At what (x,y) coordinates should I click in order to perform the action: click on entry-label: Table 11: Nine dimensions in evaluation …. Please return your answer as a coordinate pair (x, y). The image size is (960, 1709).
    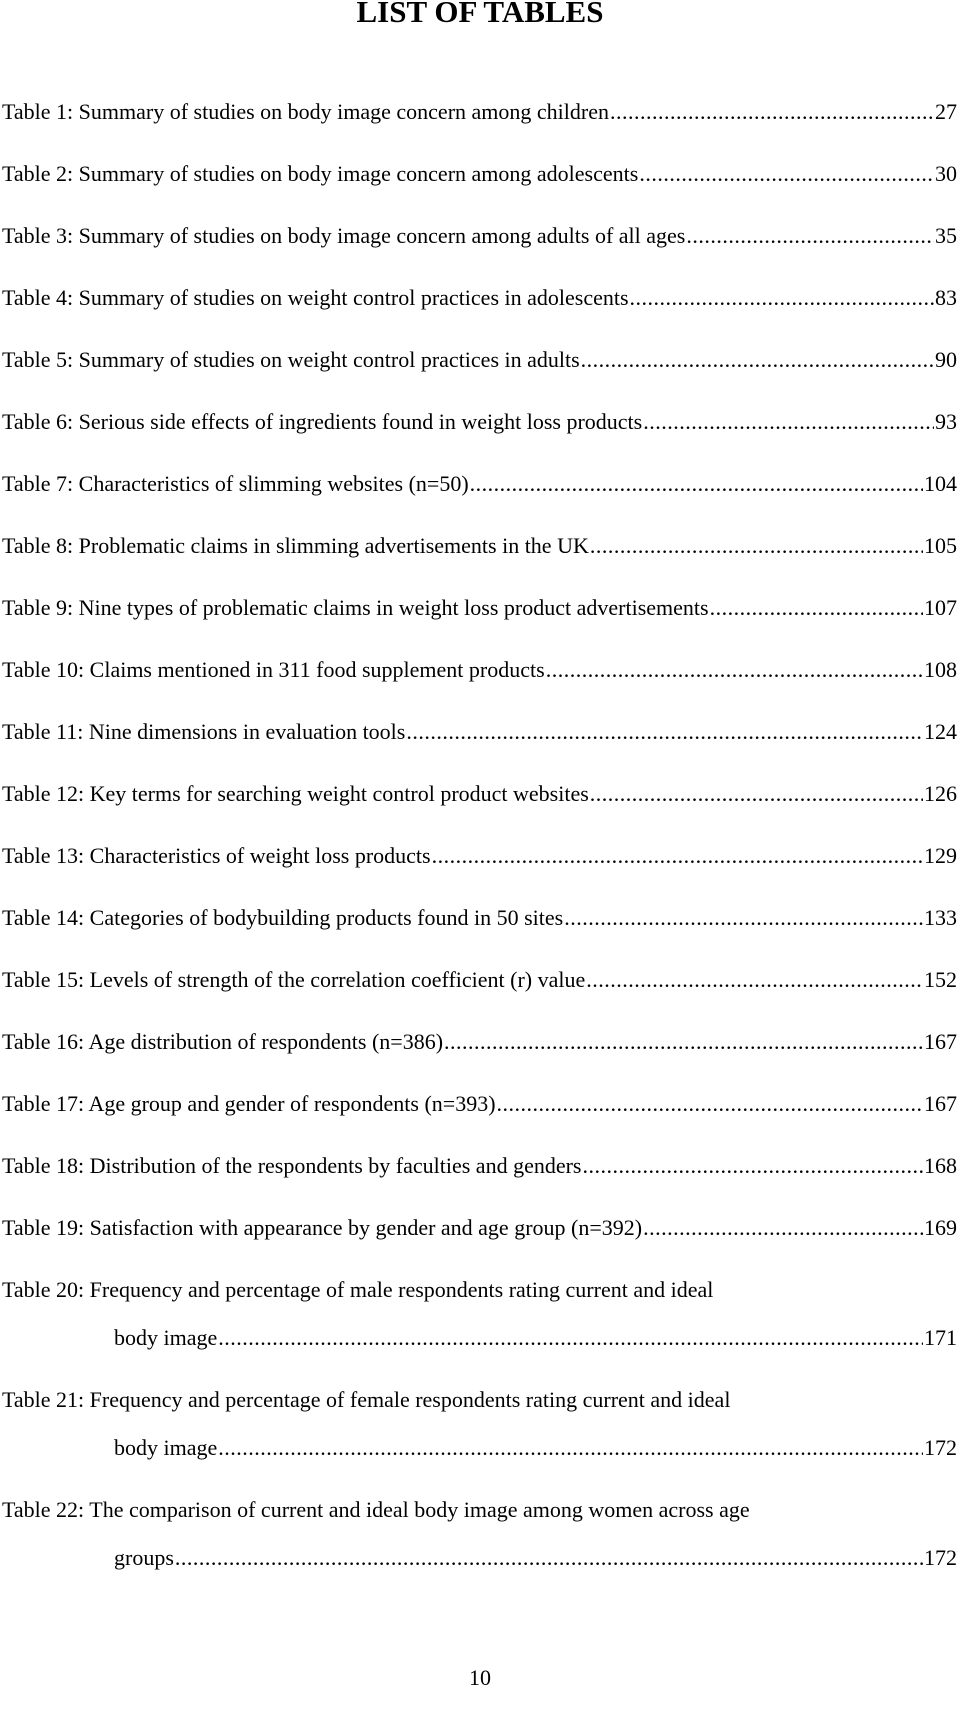
    Looking at the image, I should click on (204, 731).